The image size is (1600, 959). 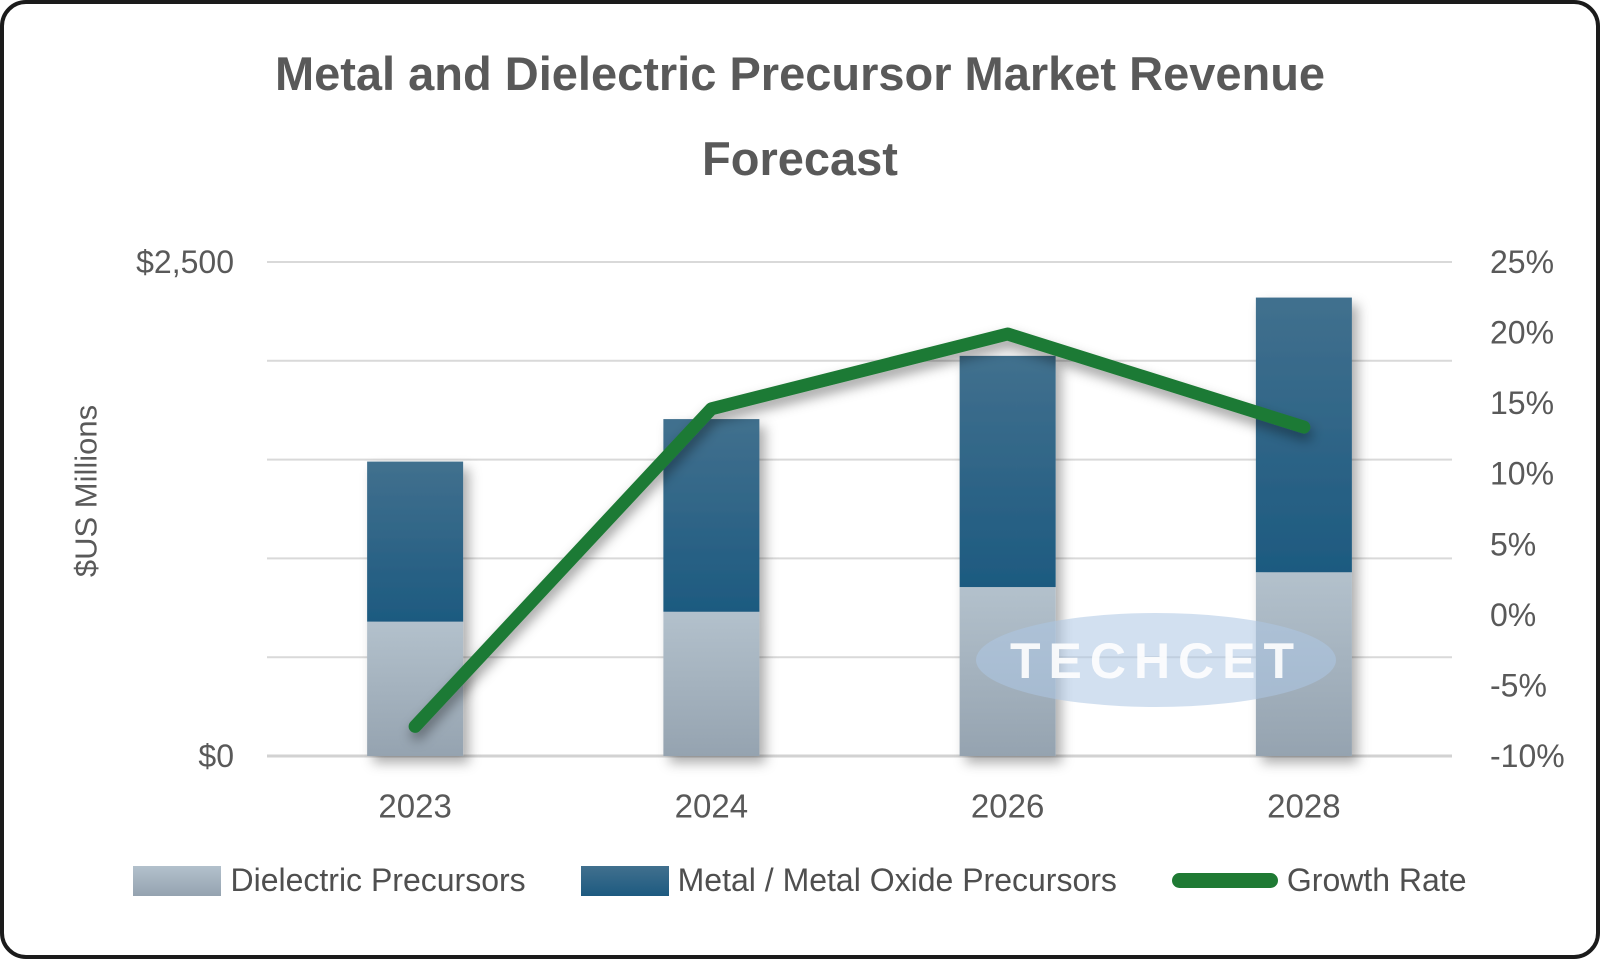 What do you see at coordinates (897, 880) in the screenshot?
I see `legend-label-metal: Metal / Metal Oxide Precursors` at bounding box center [897, 880].